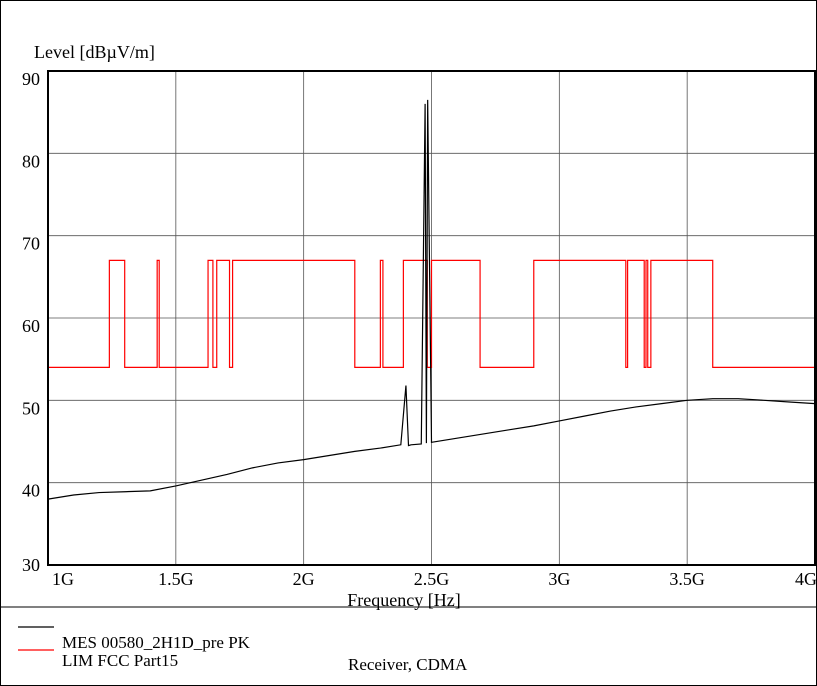  What do you see at coordinates (156, 642) in the screenshot?
I see `legend-mes-label: MES 00580_2H1D_pre PK` at bounding box center [156, 642].